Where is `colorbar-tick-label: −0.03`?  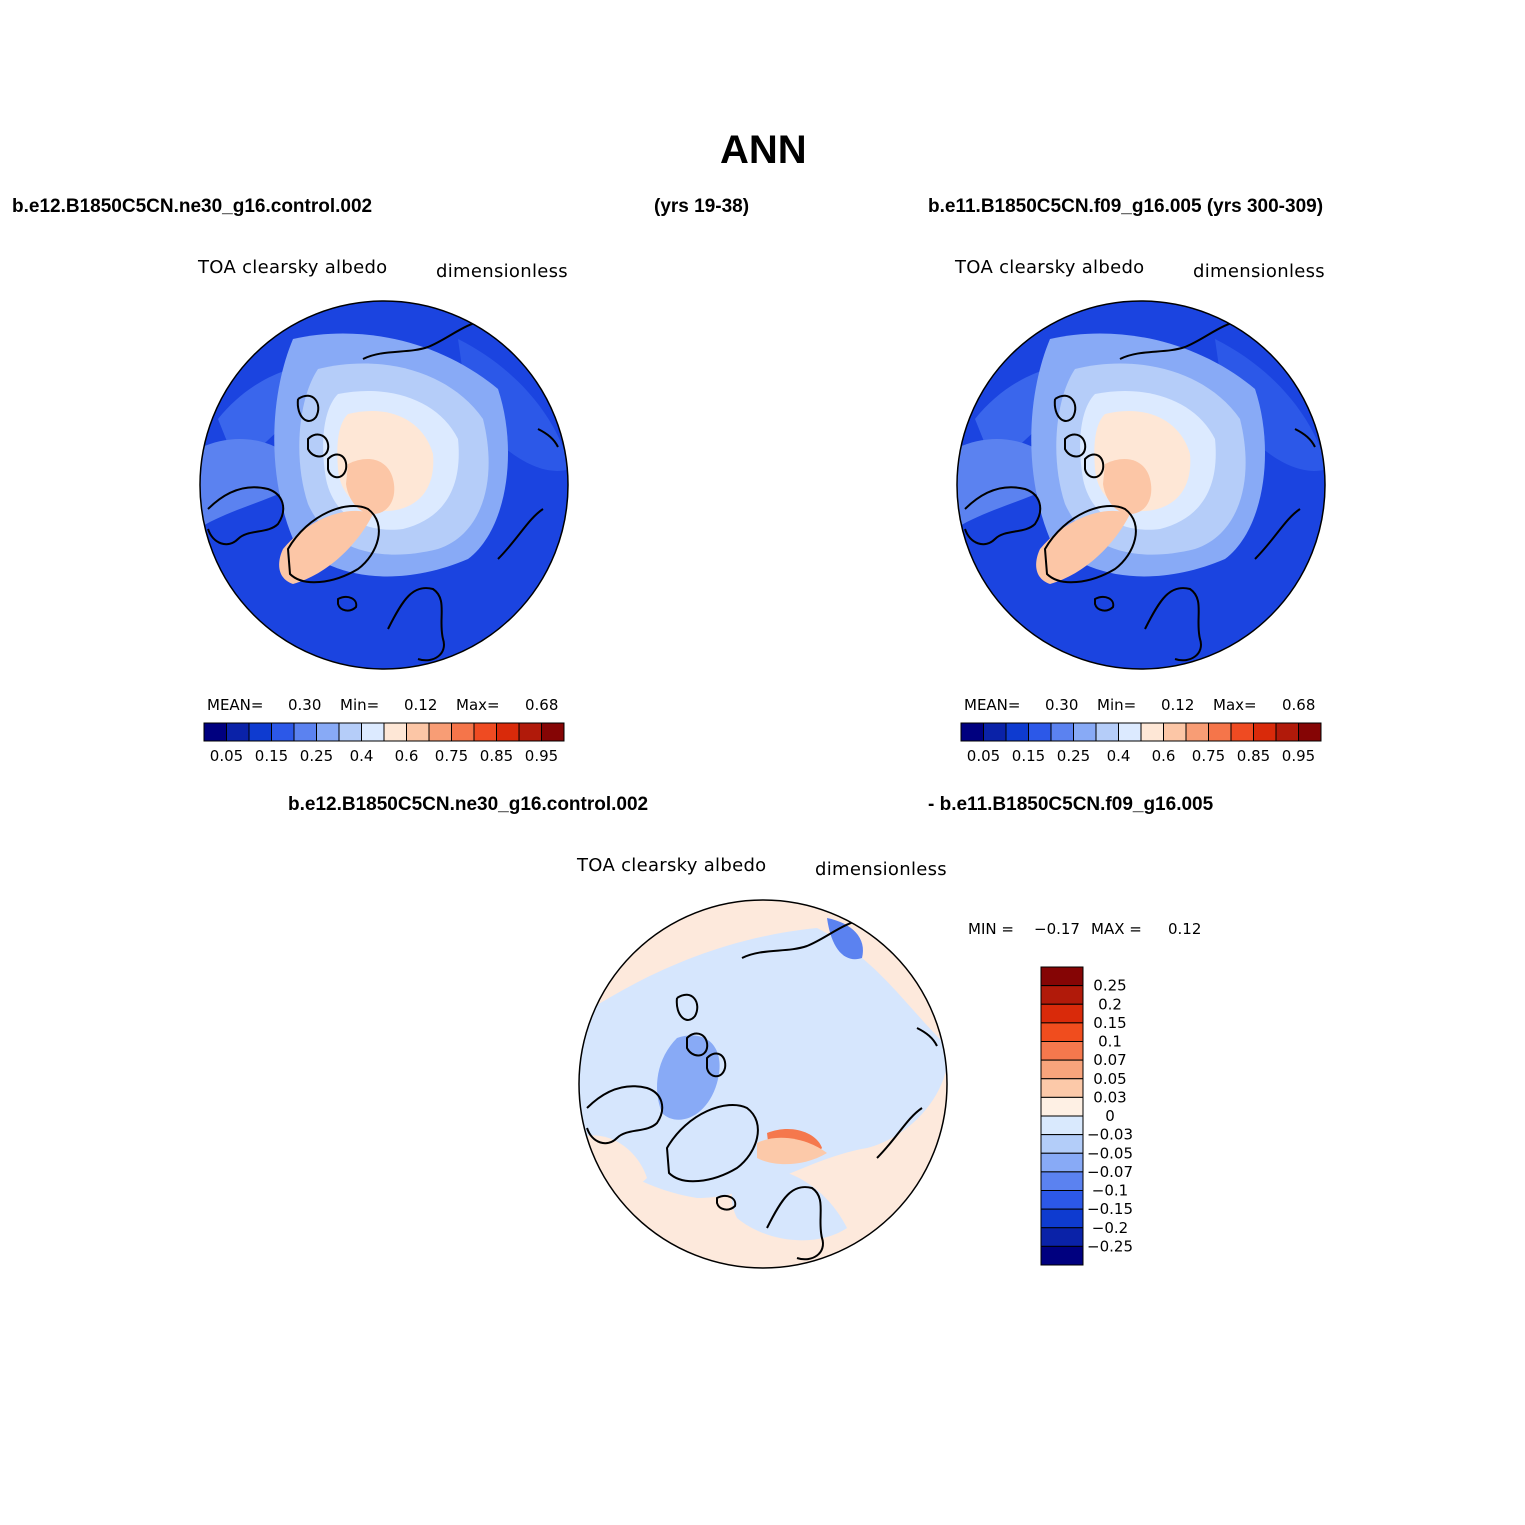 colorbar-tick-label: −0.03 is located at coordinates (1110, 1135).